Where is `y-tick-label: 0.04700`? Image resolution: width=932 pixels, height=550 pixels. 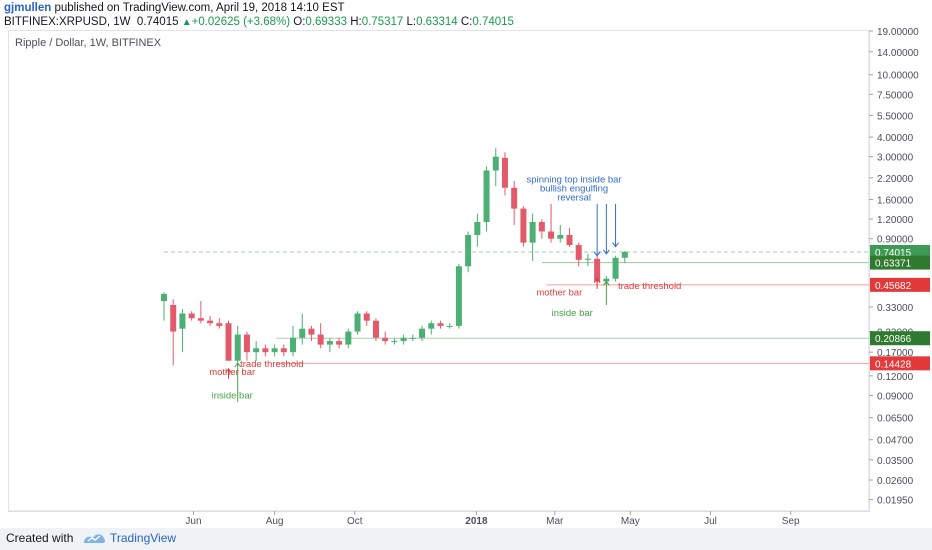
y-tick-label: 0.04700 is located at coordinates (895, 441).